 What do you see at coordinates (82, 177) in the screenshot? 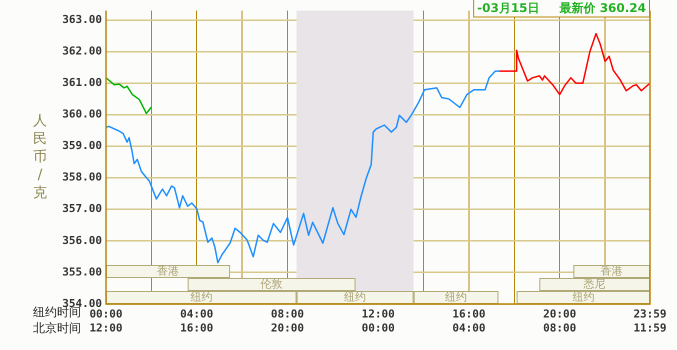
I see `y-tick-label: 358.00` at bounding box center [82, 177].